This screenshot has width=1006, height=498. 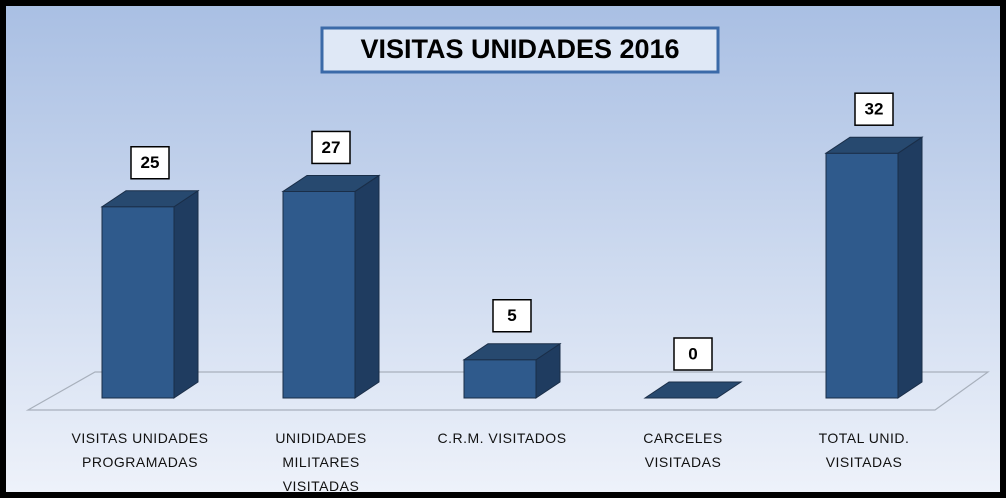 I want to click on title-box, so click(x=520, y=50).